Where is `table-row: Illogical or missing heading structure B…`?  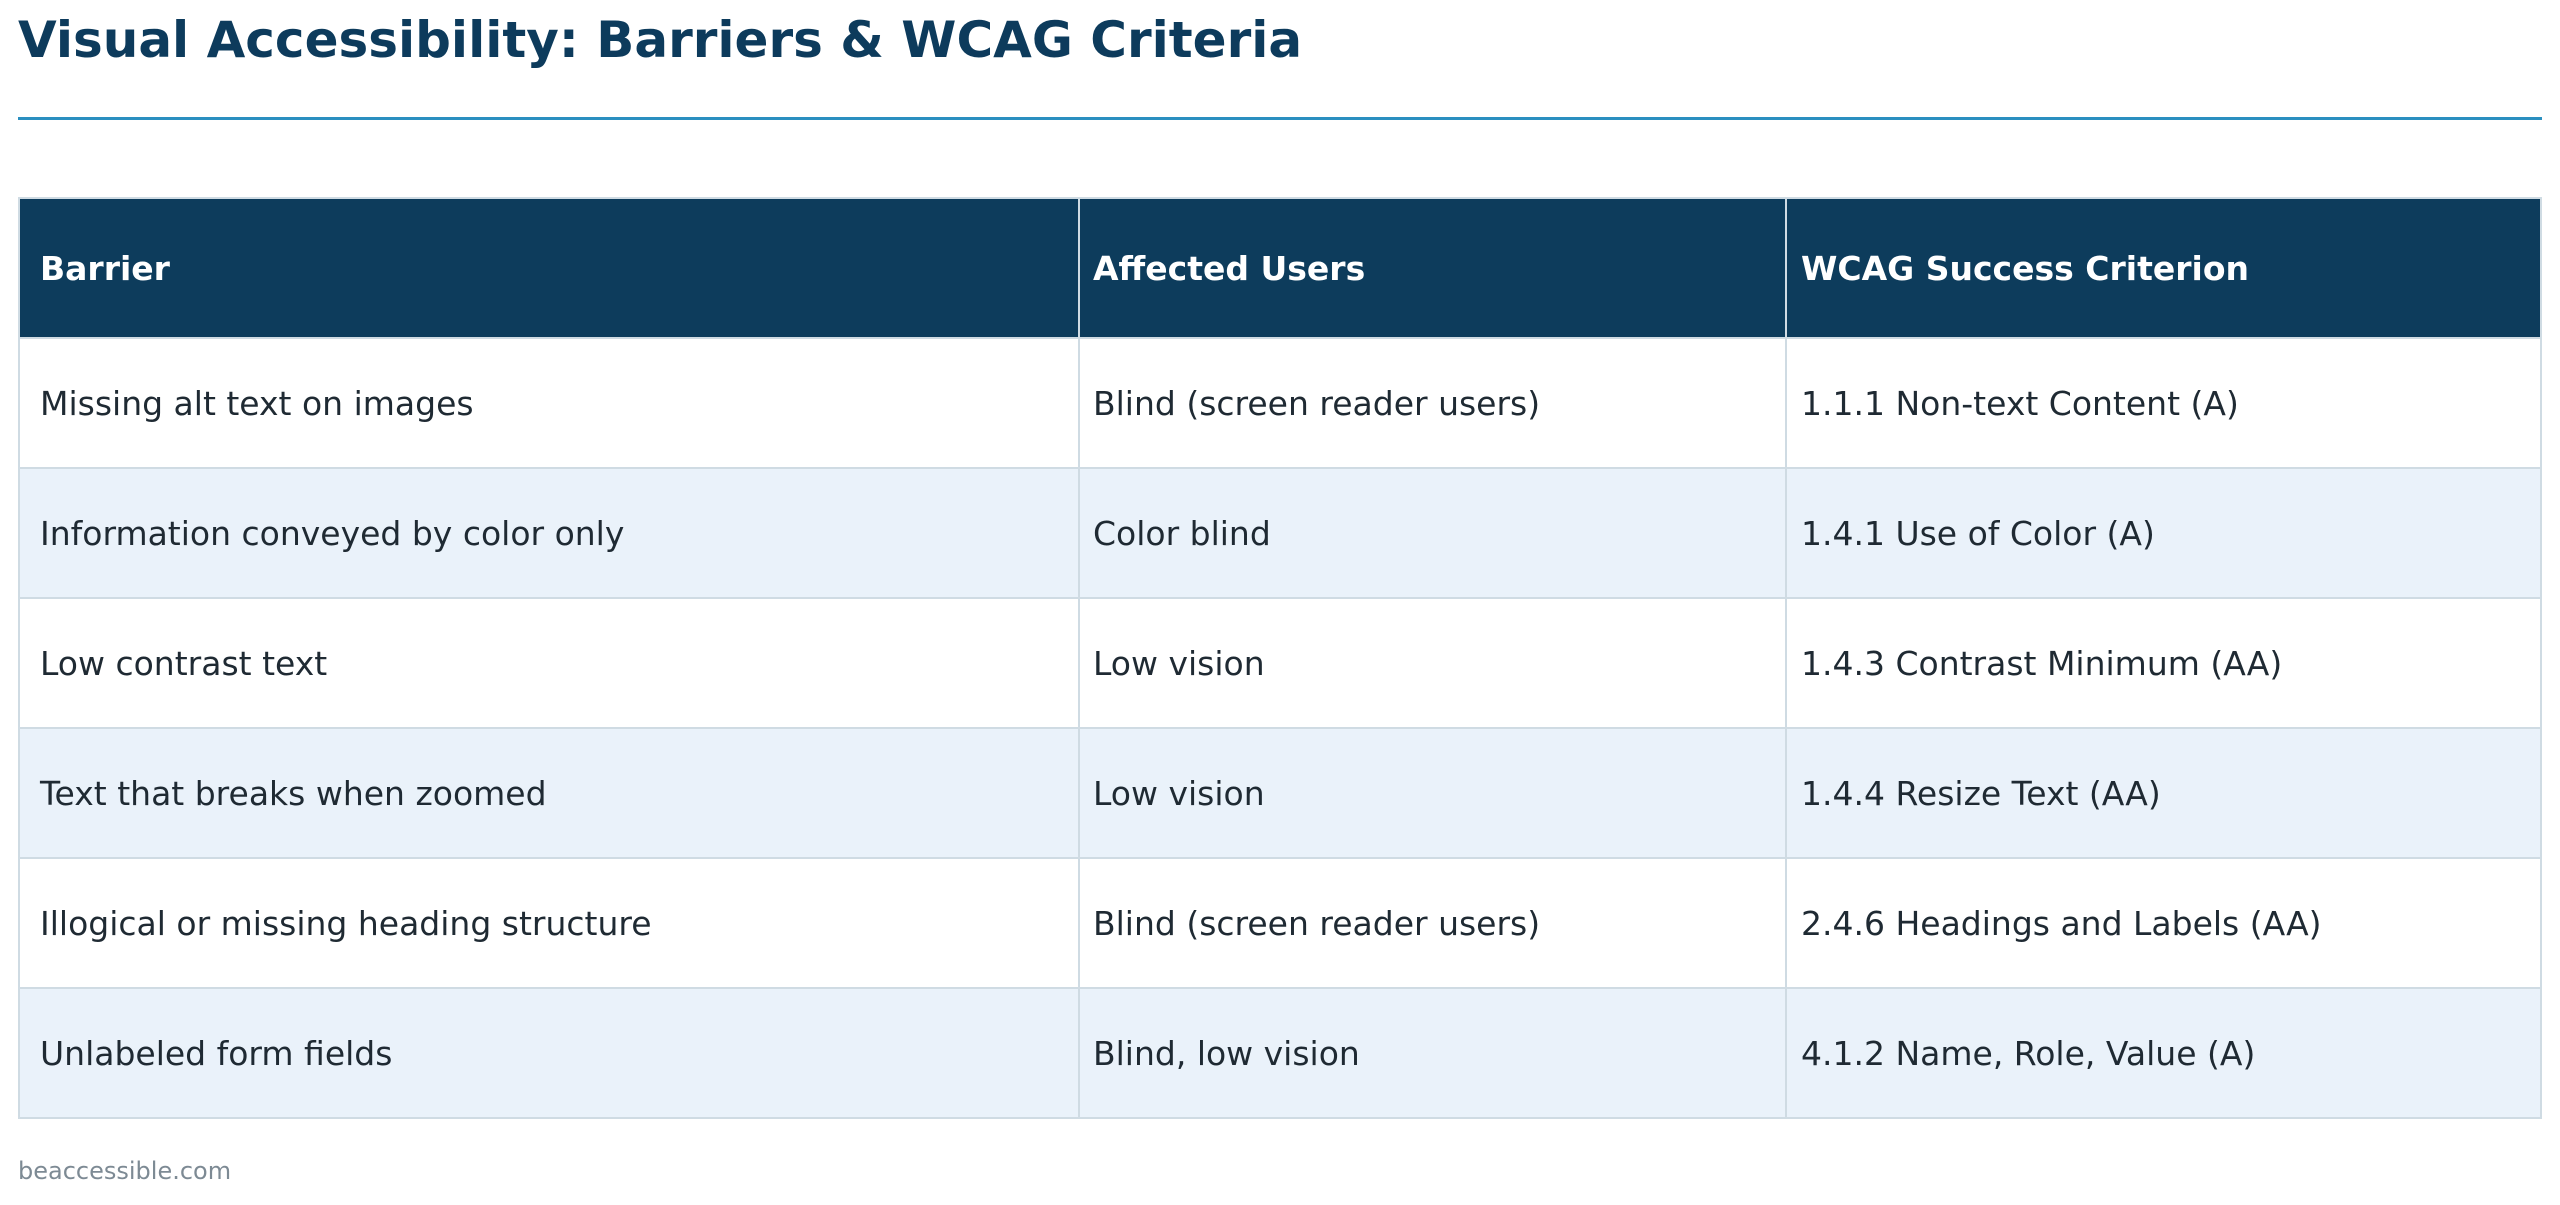 table-row: Illogical or missing heading structure B… is located at coordinates (1280, 923).